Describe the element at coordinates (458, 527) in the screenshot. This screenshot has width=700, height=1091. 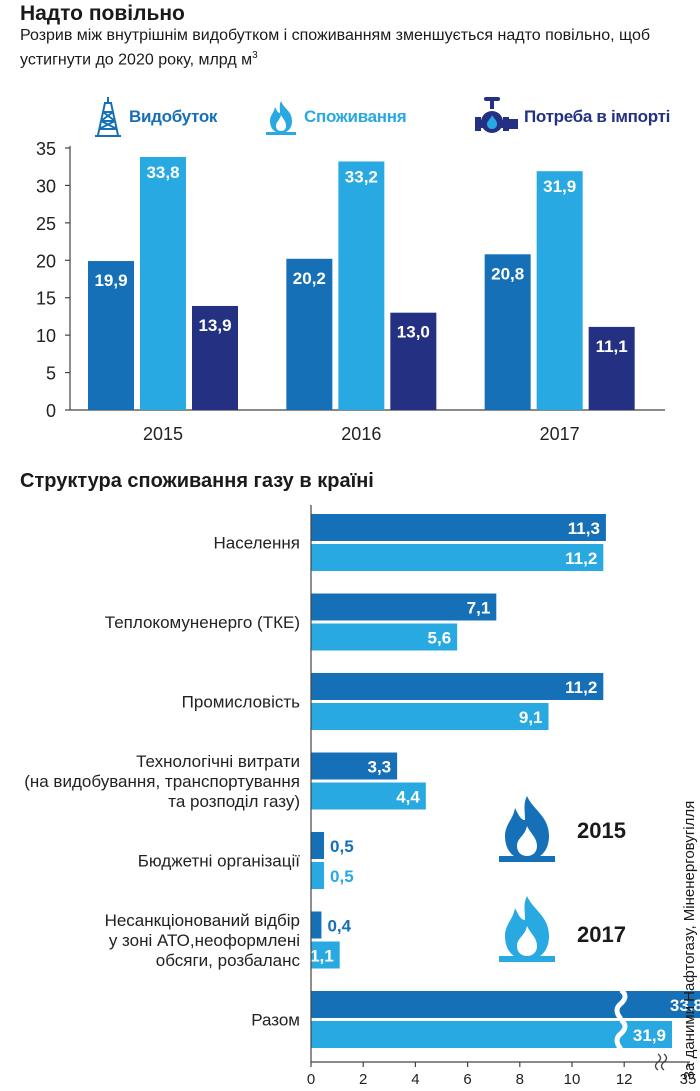
I see `hbar-0-2015` at that location.